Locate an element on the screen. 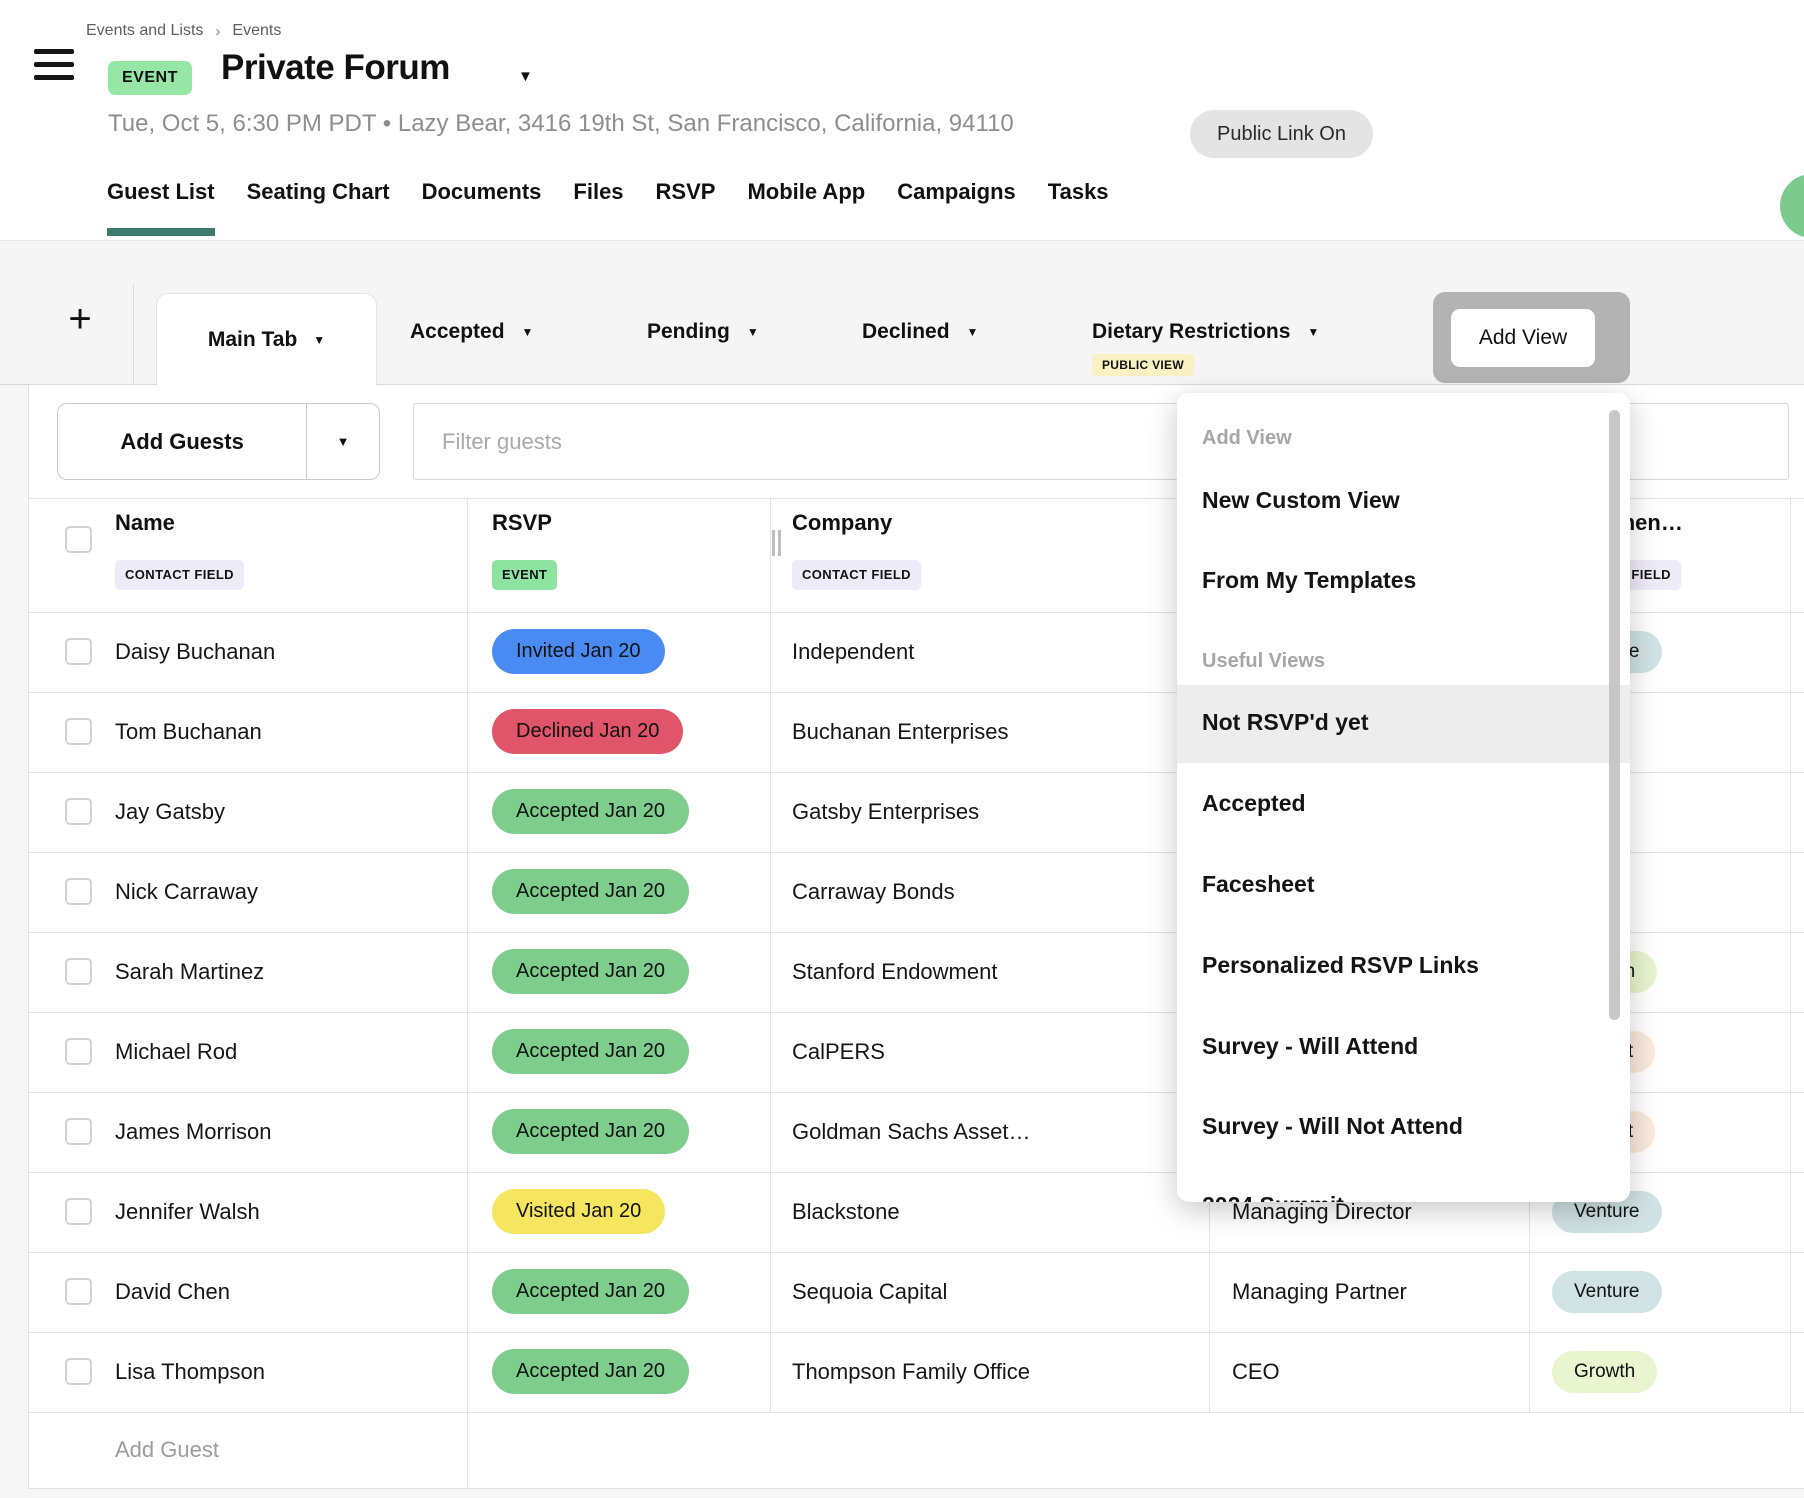 Image resolution: width=1804 pixels, height=1498 pixels. nav-tab-campaigns: Campaigns is located at coordinates (956, 191).